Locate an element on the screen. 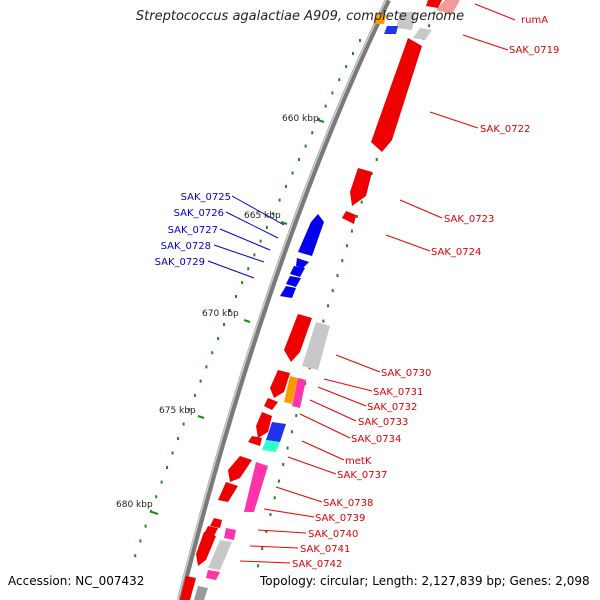  gene-label-SAK_0730: SAK_0730 is located at coordinates (406, 373).